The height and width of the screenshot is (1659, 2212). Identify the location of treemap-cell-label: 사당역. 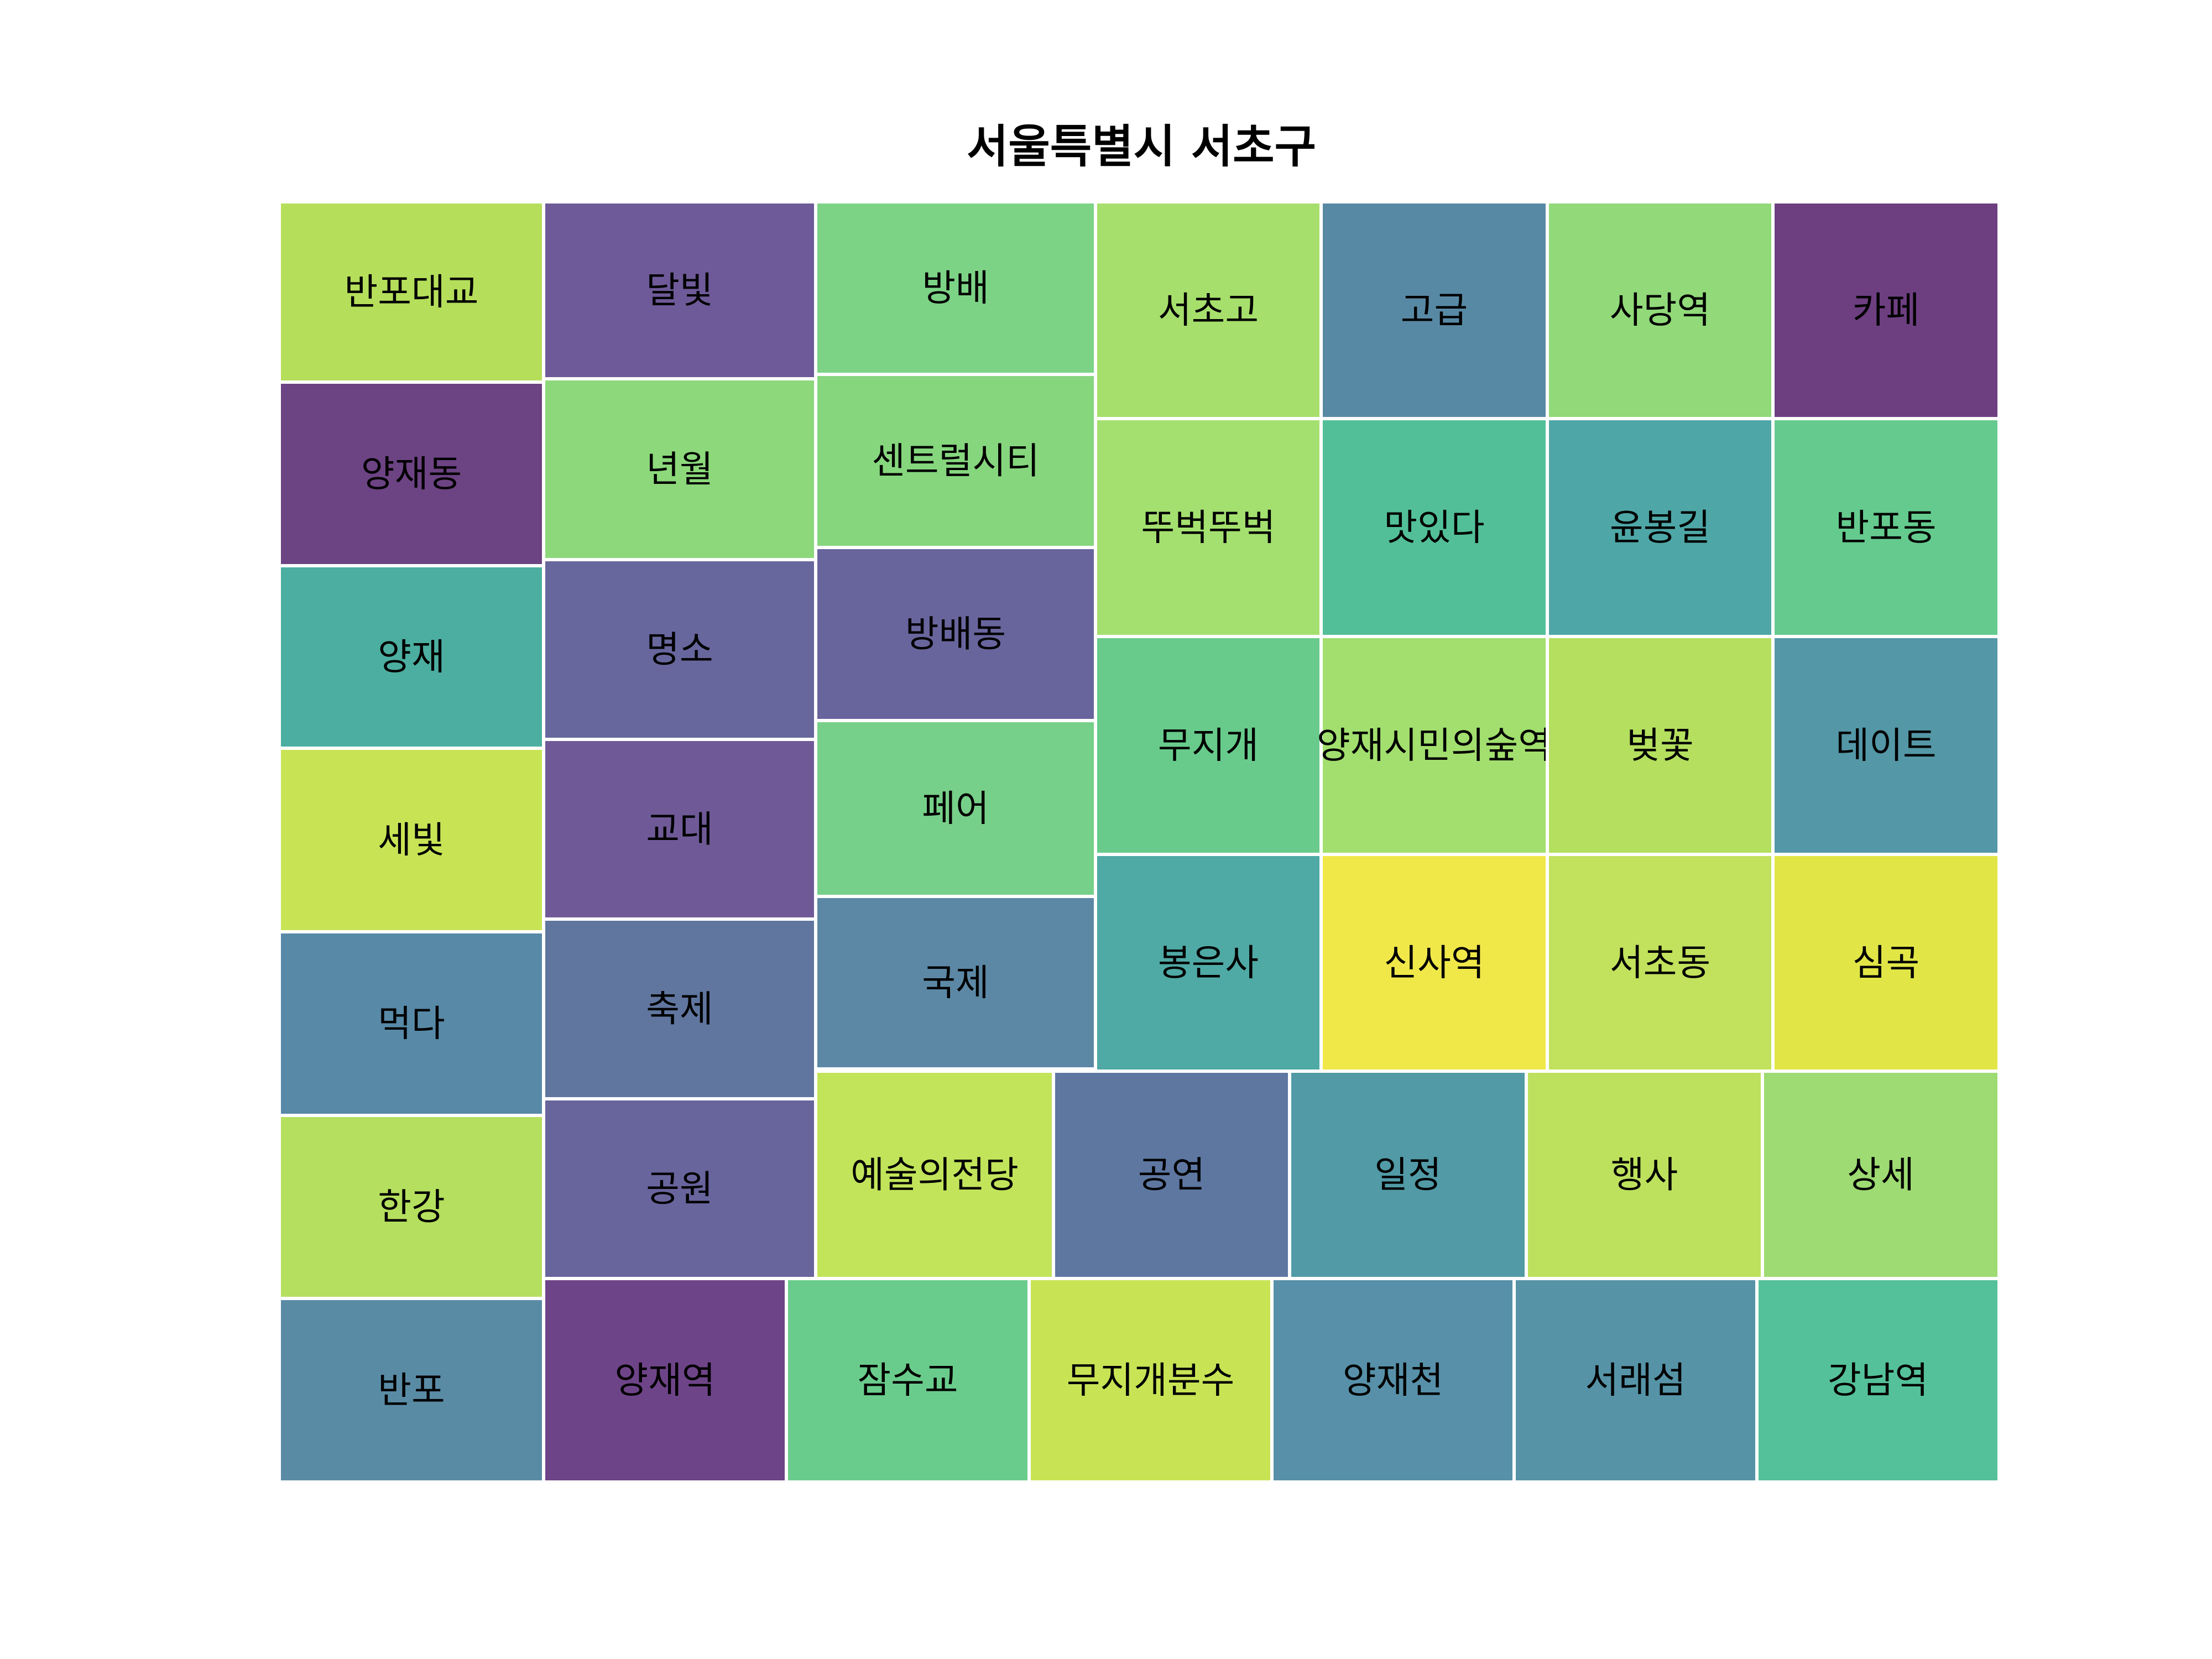
(1660, 311).